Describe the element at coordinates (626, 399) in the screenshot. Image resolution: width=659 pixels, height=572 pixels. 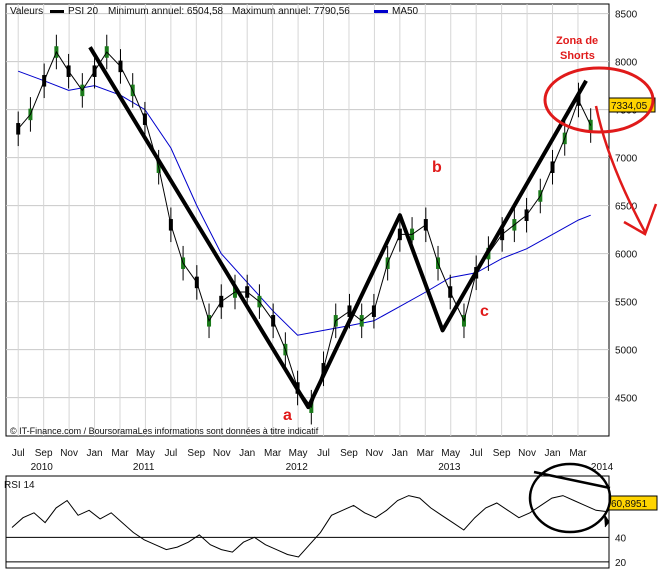
I see `y-tick-label: 4500` at that location.